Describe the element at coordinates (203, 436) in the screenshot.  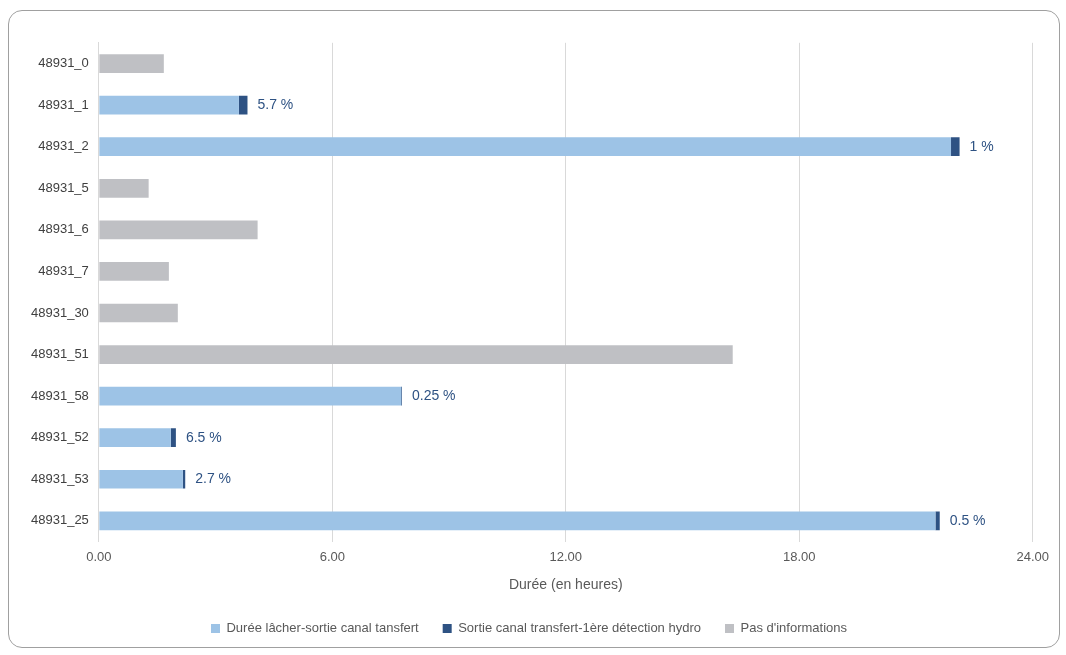
I see `annotation: 6.5 %` at that location.